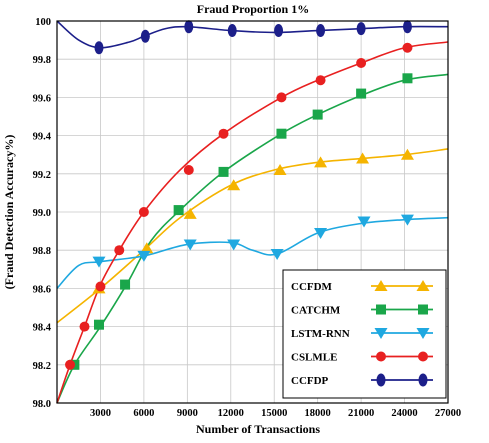 This screenshot has height=443, width=489. Describe the element at coordinates (310, 381) in the screenshot. I see `legend-label: CCFDP` at that location.